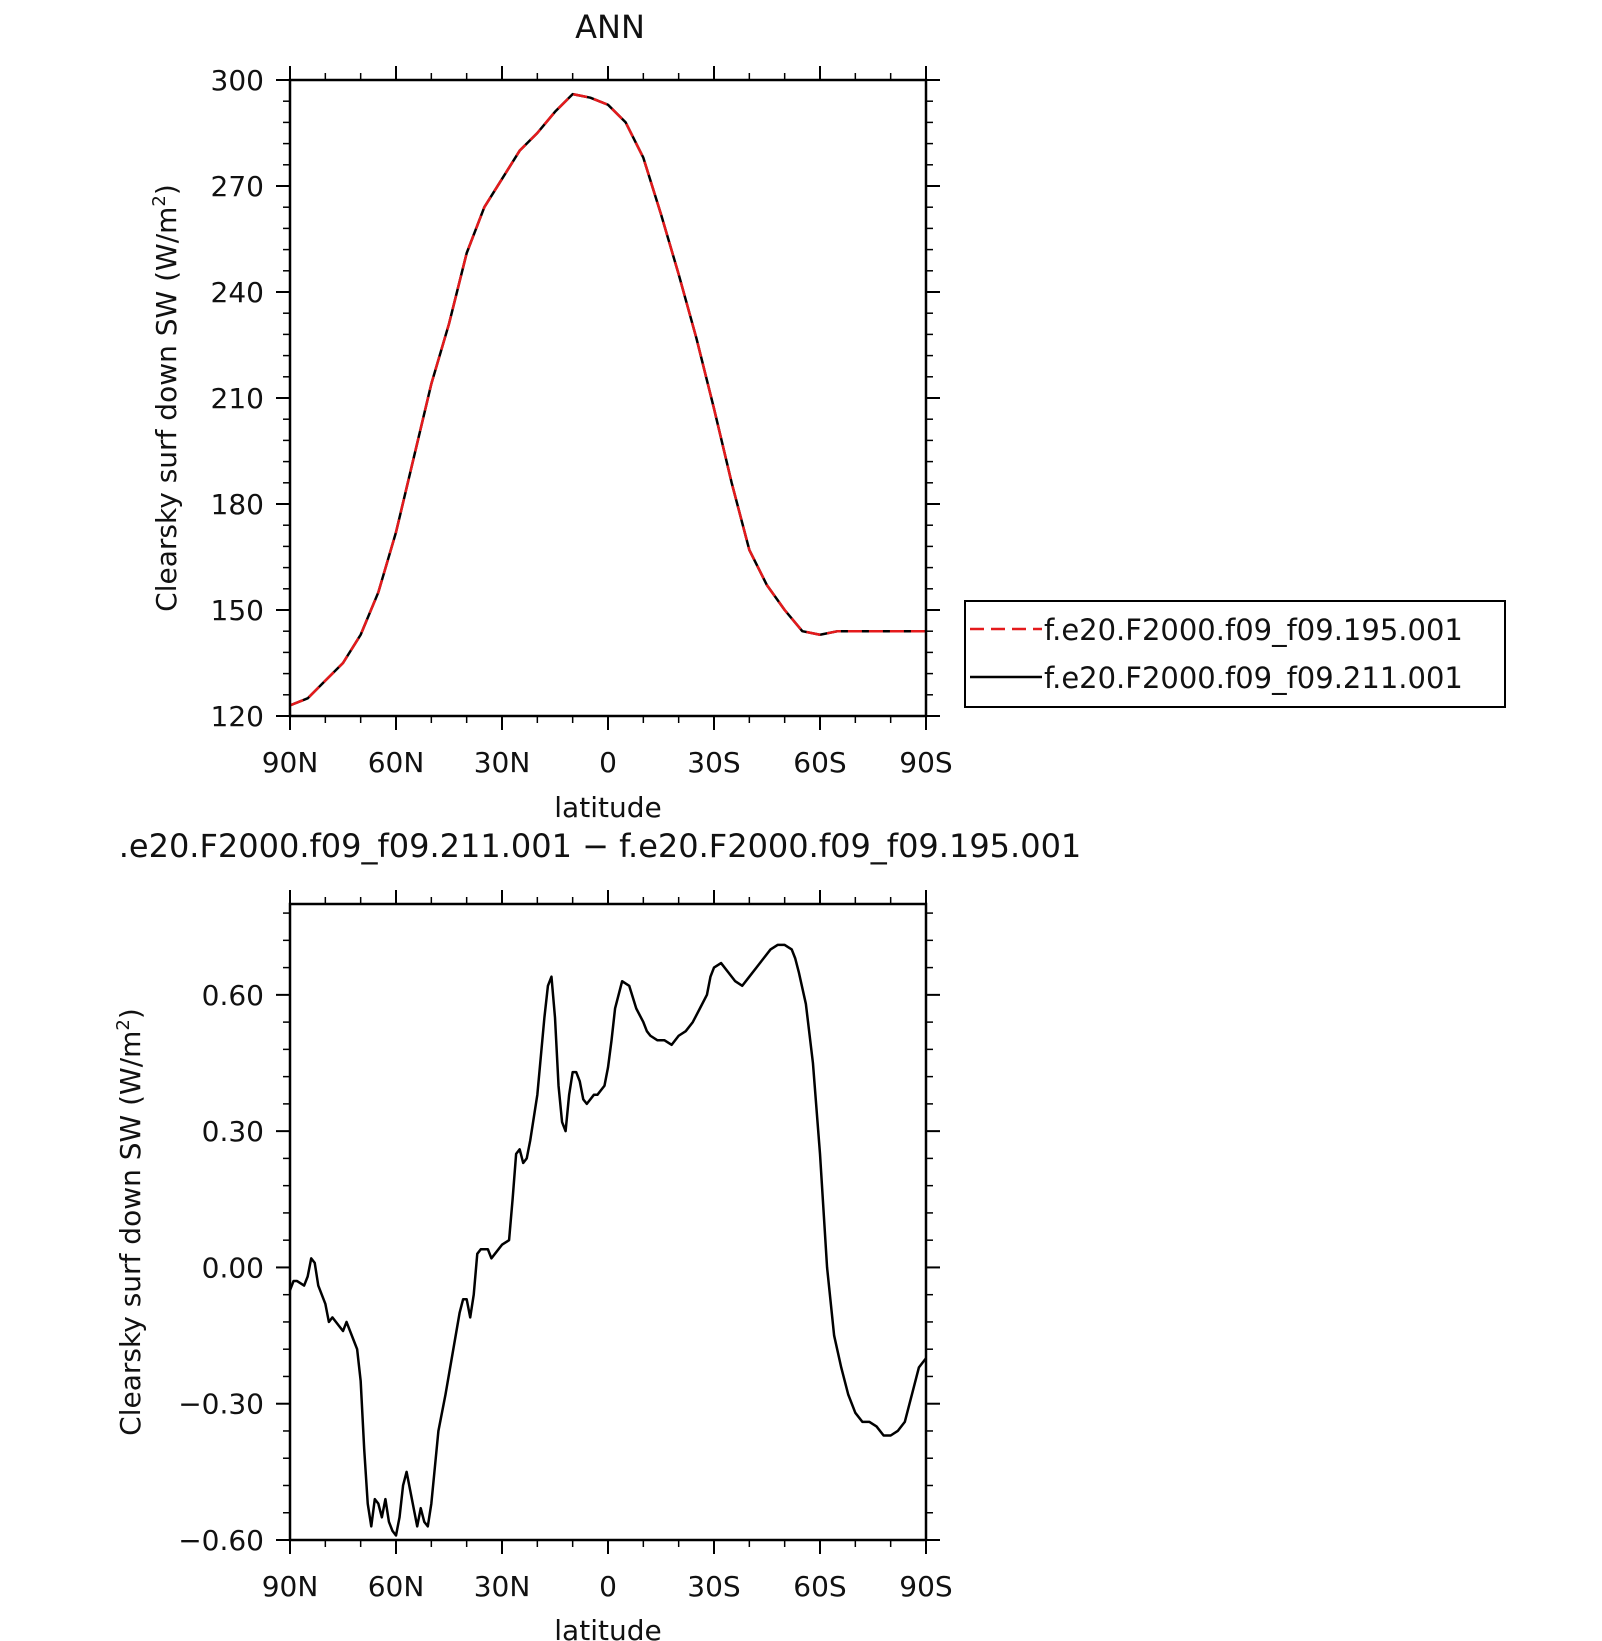 Image resolution: width=1602 pixels, height=1641 pixels. What do you see at coordinates (396, 762) in the screenshot?
I see `top-x-tick-label: 60N` at bounding box center [396, 762].